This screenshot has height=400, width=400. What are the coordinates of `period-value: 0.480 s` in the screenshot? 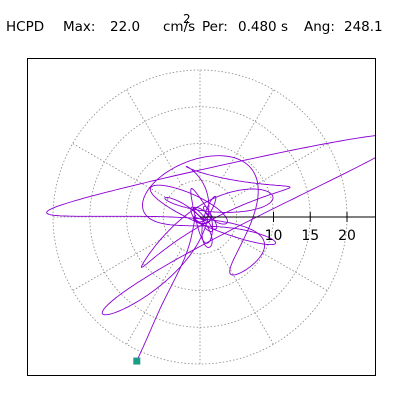 It's located at (263, 27).